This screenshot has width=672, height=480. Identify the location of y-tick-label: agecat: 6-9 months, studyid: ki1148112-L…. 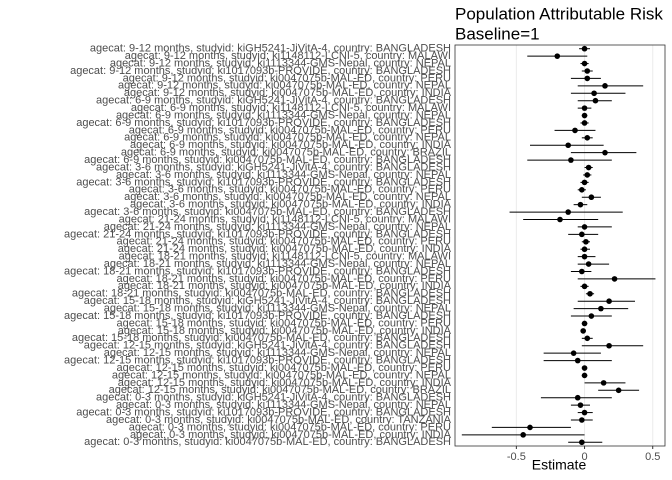
(291, 108).